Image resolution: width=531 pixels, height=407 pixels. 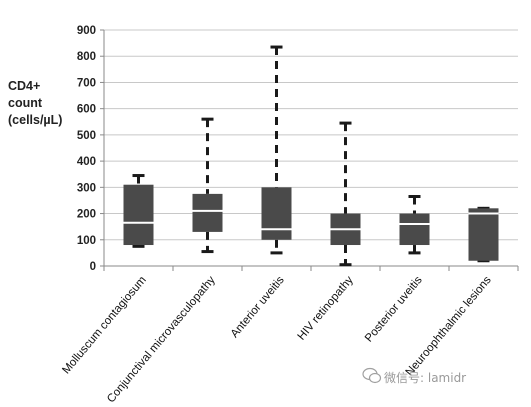 What do you see at coordinates (372, 375) in the screenshot?
I see `wechat-icon` at bounding box center [372, 375].